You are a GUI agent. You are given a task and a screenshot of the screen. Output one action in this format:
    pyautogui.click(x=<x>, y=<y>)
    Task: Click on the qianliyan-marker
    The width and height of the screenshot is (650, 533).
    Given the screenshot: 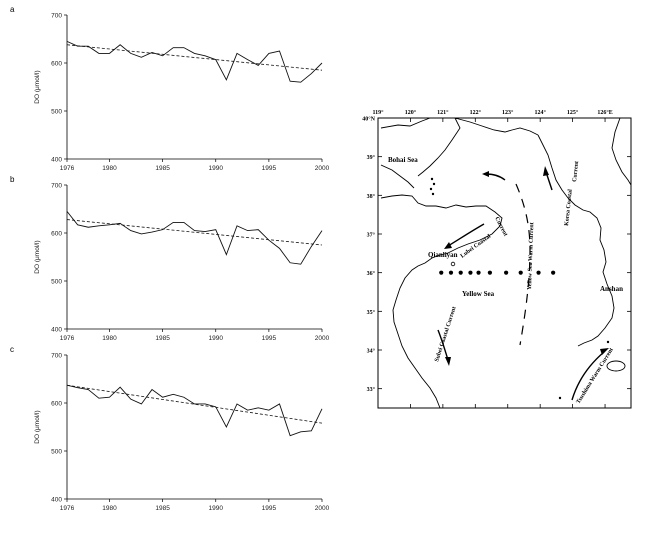 What is the action you would take?
    pyautogui.click(x=453, y=264)
    